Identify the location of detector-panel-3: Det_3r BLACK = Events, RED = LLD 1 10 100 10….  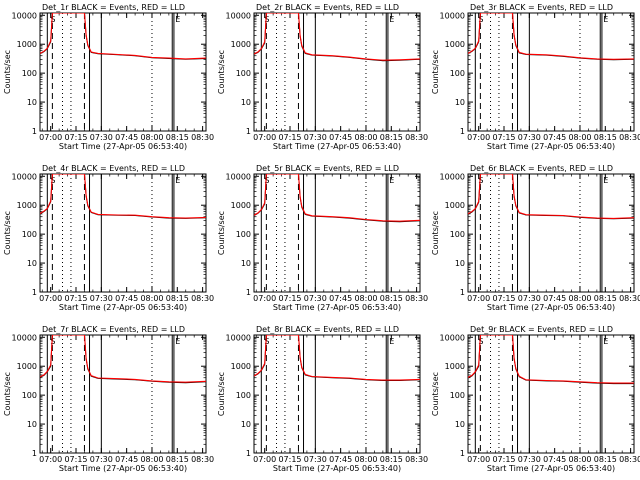
(535, 77).